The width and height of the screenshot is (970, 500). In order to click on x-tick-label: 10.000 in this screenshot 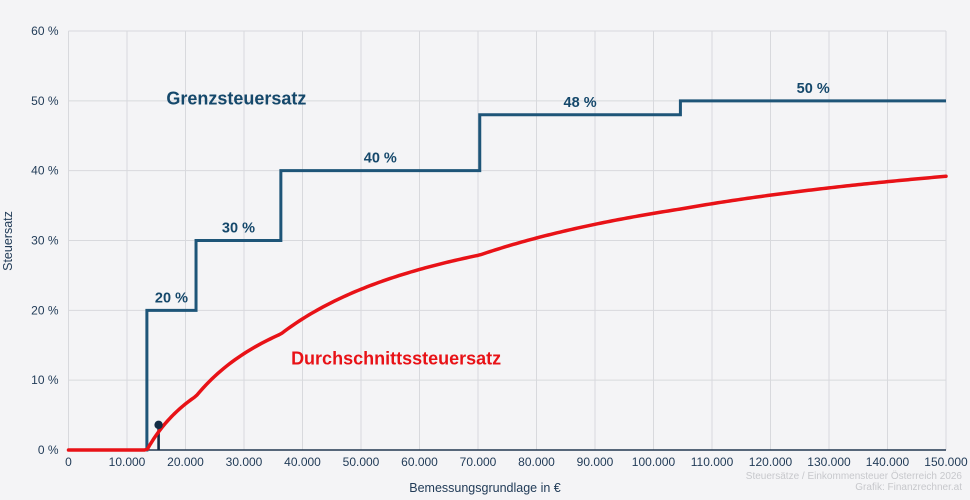, I will do `click(127, 462)`.